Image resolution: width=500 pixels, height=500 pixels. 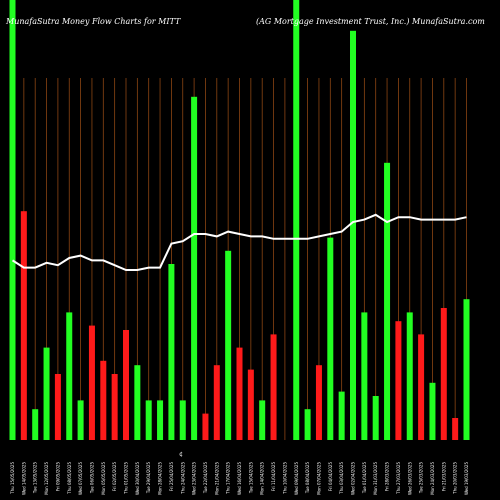 I want to click on x-tick-label: Mon 05/05/2025, so click(x=103, y=478).